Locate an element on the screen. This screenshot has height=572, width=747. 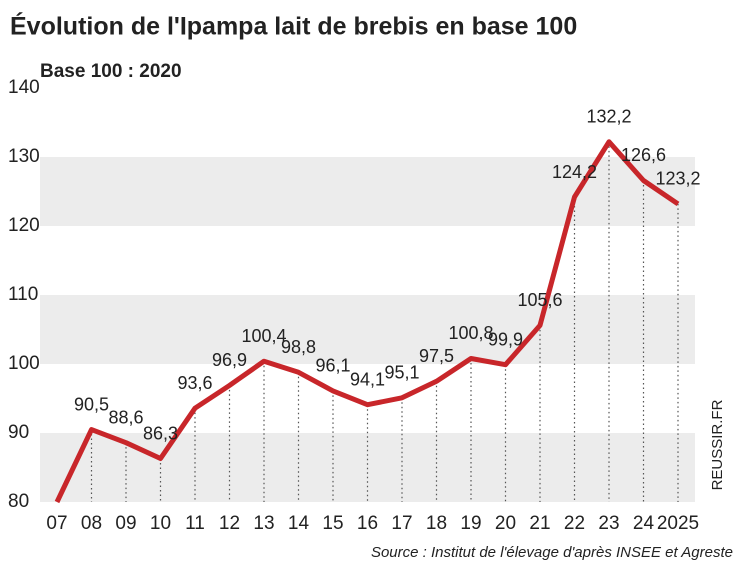
y-tick-label: 90 is located at coordinates (18, 432).